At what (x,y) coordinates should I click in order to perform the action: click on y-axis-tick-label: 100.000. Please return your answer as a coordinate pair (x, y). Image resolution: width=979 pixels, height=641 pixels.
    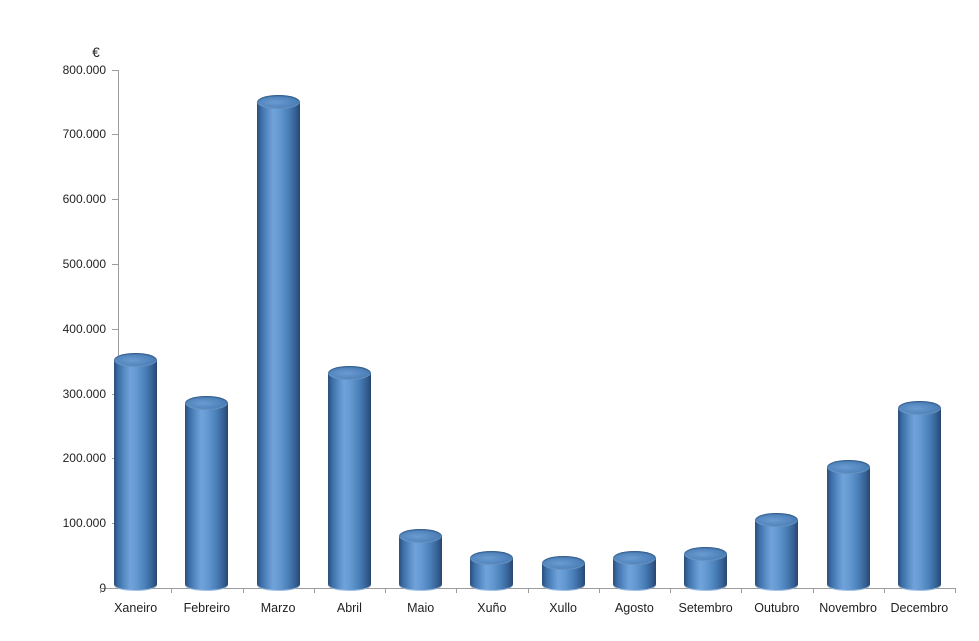
    Looking at the image, I should click on (84, 523).